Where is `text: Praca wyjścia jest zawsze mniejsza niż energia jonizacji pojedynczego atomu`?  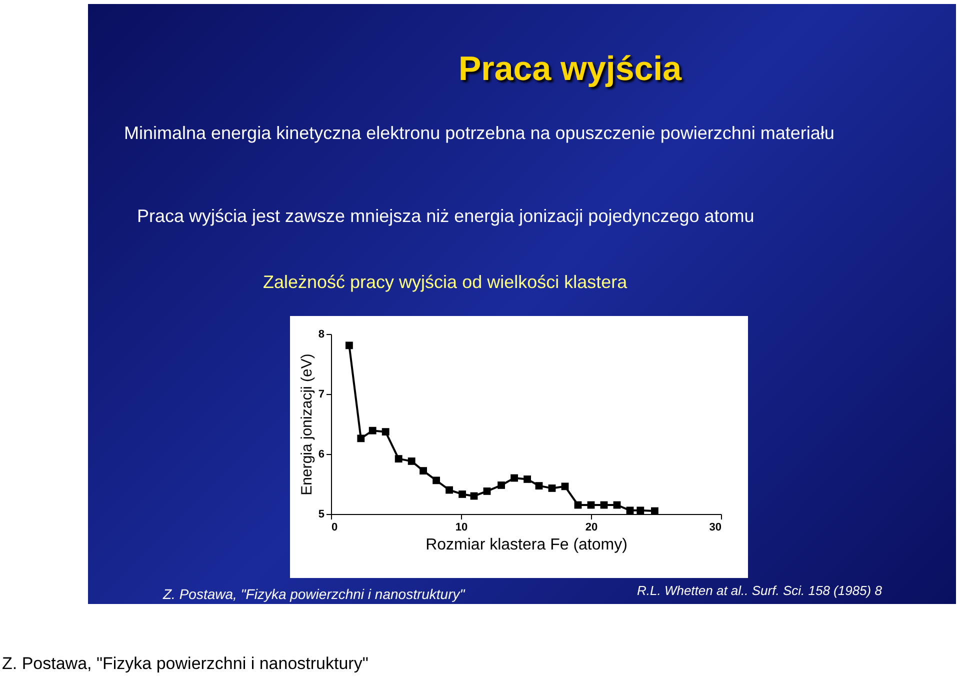
text: Praca wyjścia jest zawsze mniejsza niż energia jonizacji pojedynczego atomu is located at coordinates (446, 216).